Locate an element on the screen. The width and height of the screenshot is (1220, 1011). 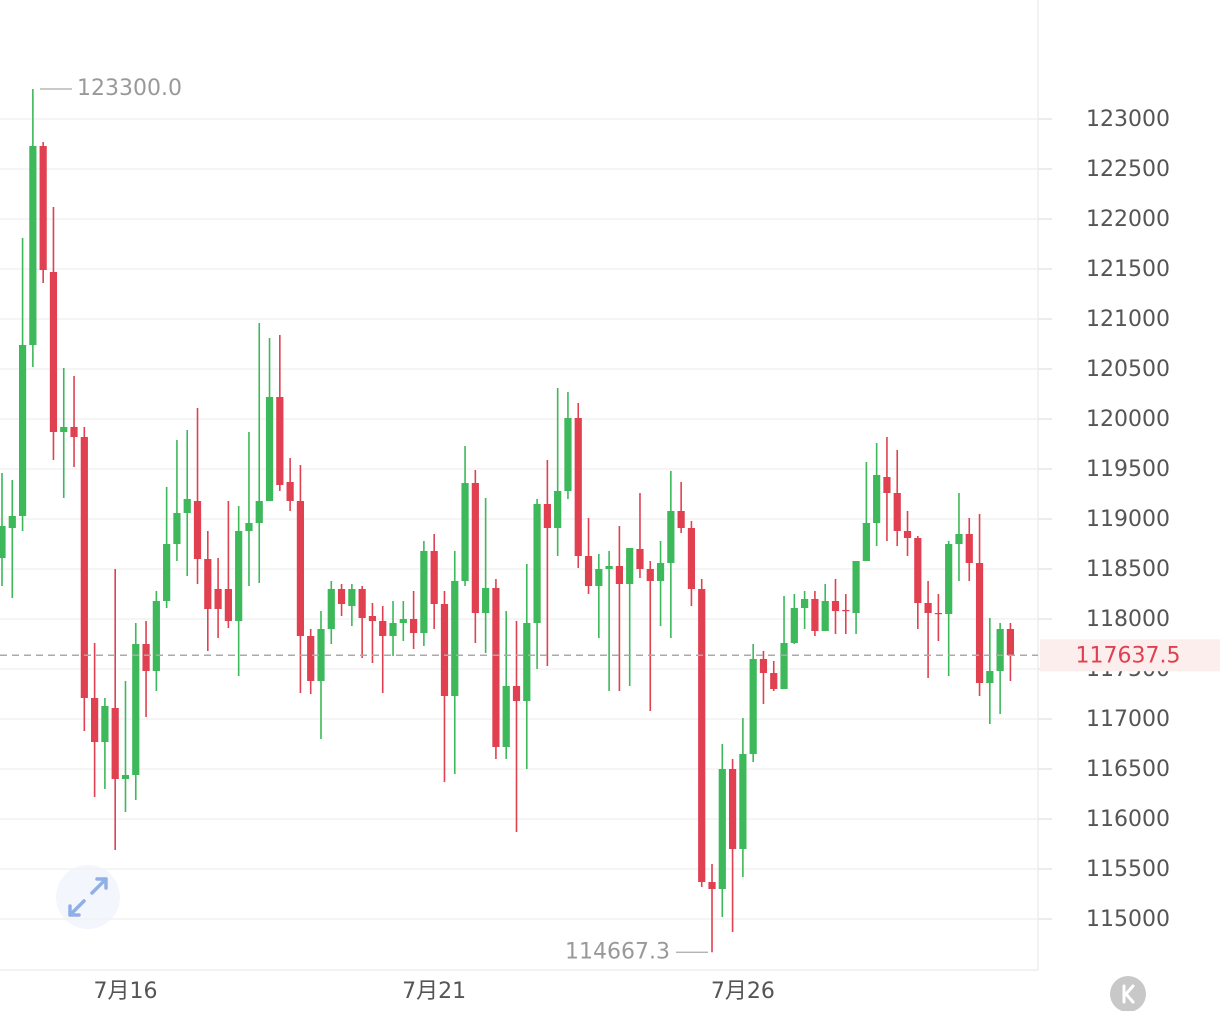
y-tick-label: 122500 is located at coordinates (1128, 169).